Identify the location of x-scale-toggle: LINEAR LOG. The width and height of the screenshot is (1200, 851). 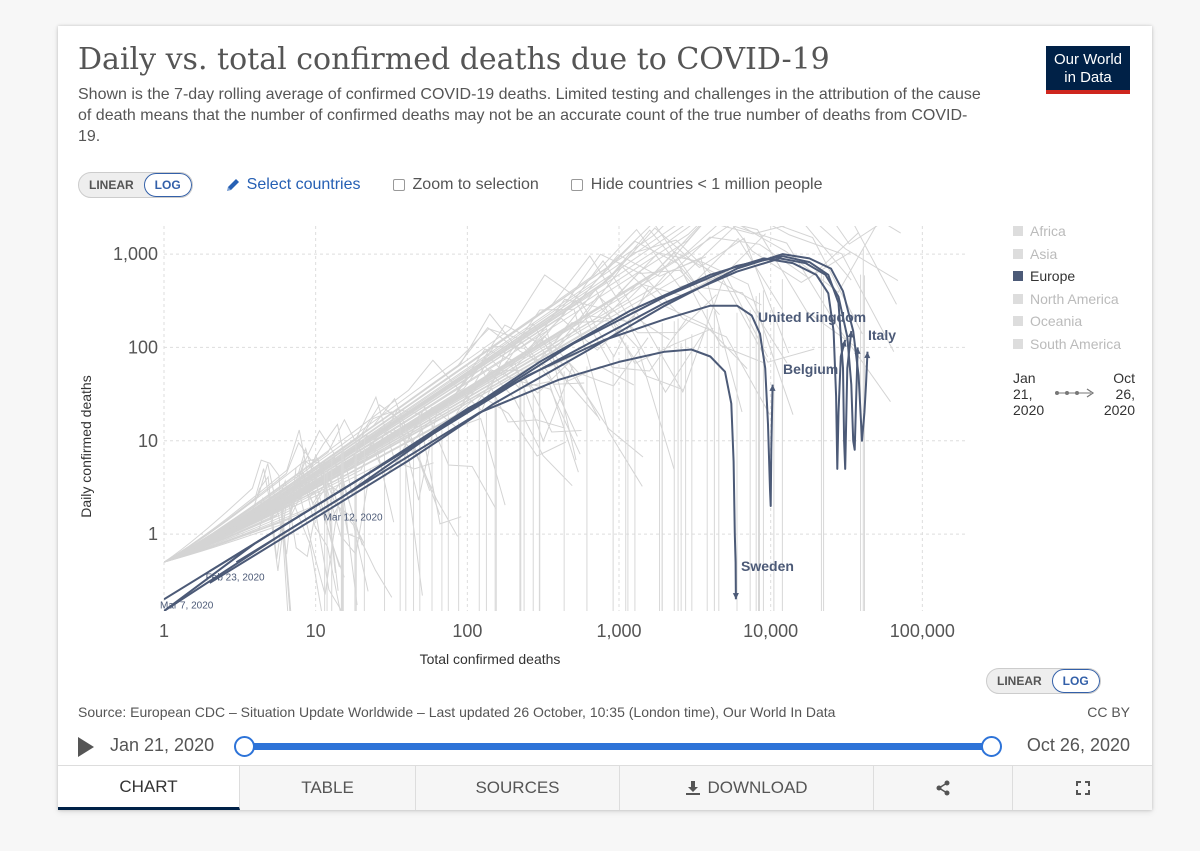
(1043, 681).